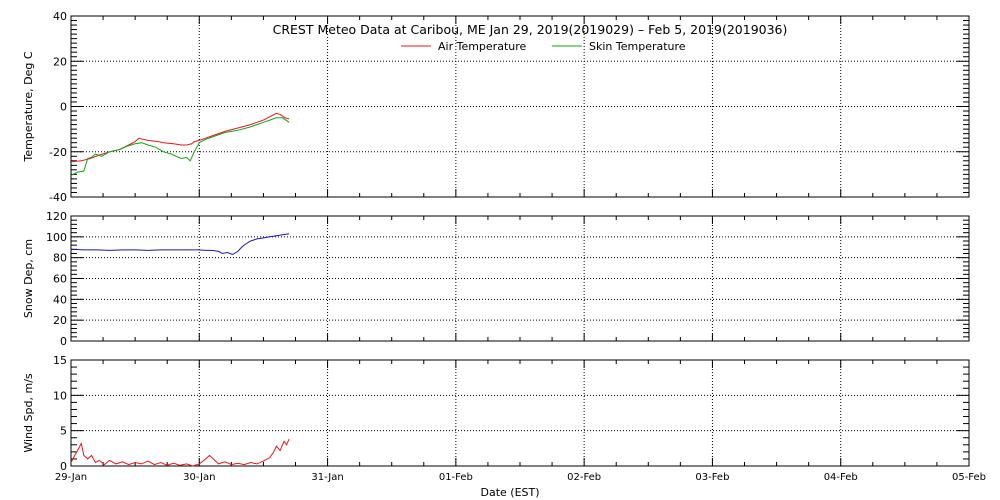  What do you see at coordinates (28, 278) in the screenshot?
I see `y-axis-label: Snow Dep, cm` at bounding box center [28, 278].